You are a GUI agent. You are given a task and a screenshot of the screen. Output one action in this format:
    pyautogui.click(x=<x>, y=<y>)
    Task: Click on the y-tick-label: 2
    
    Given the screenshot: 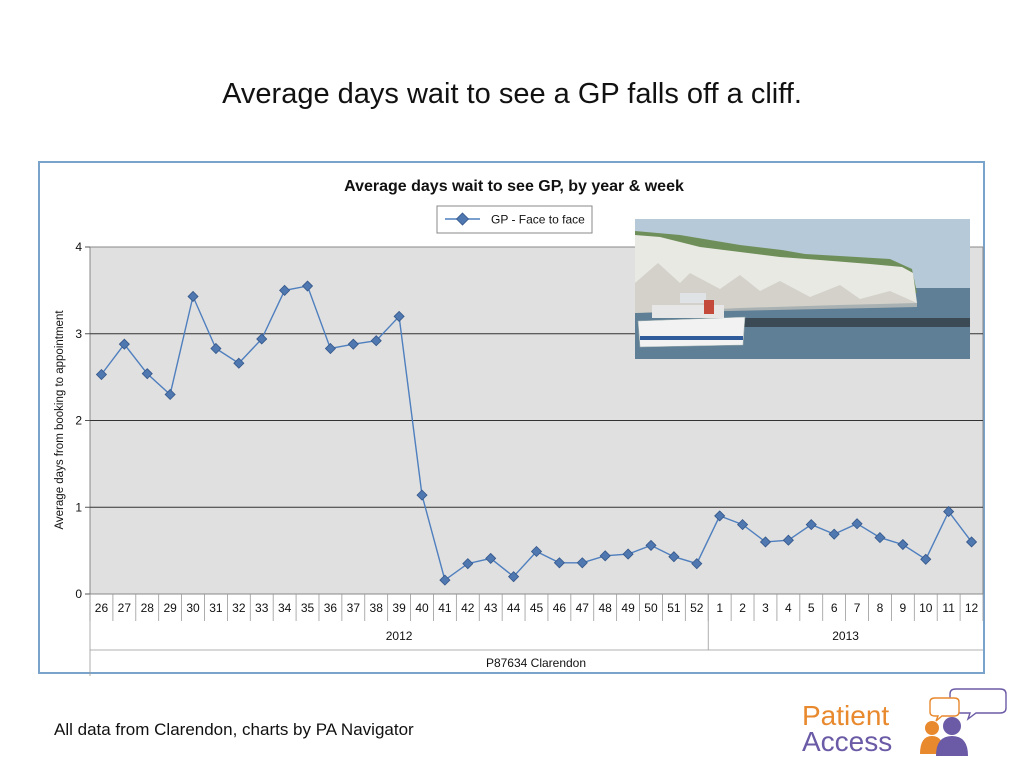 What is the action you would take?
    pyautogui.click(x=78, y=421)
    